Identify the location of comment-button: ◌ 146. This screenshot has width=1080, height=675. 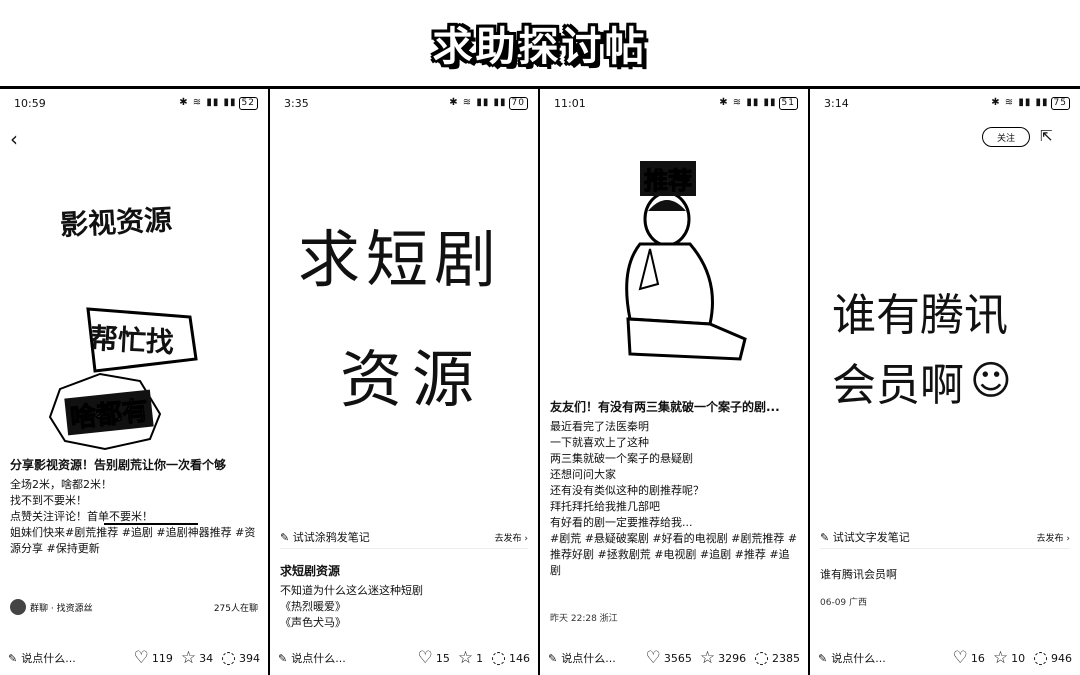
(510, 658).